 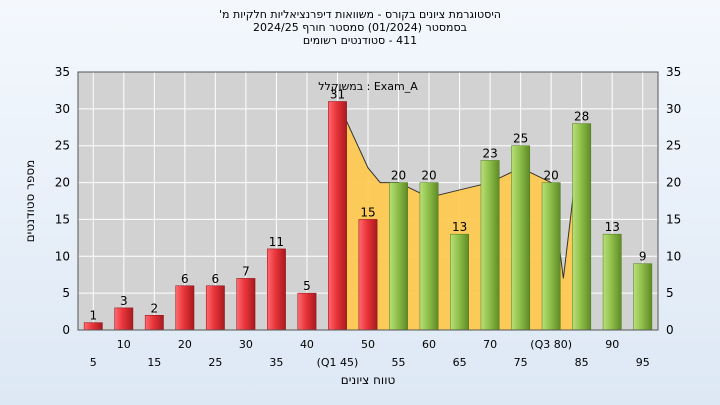 I want to click on x-tick-label: 60, so click(x=429, y=344).